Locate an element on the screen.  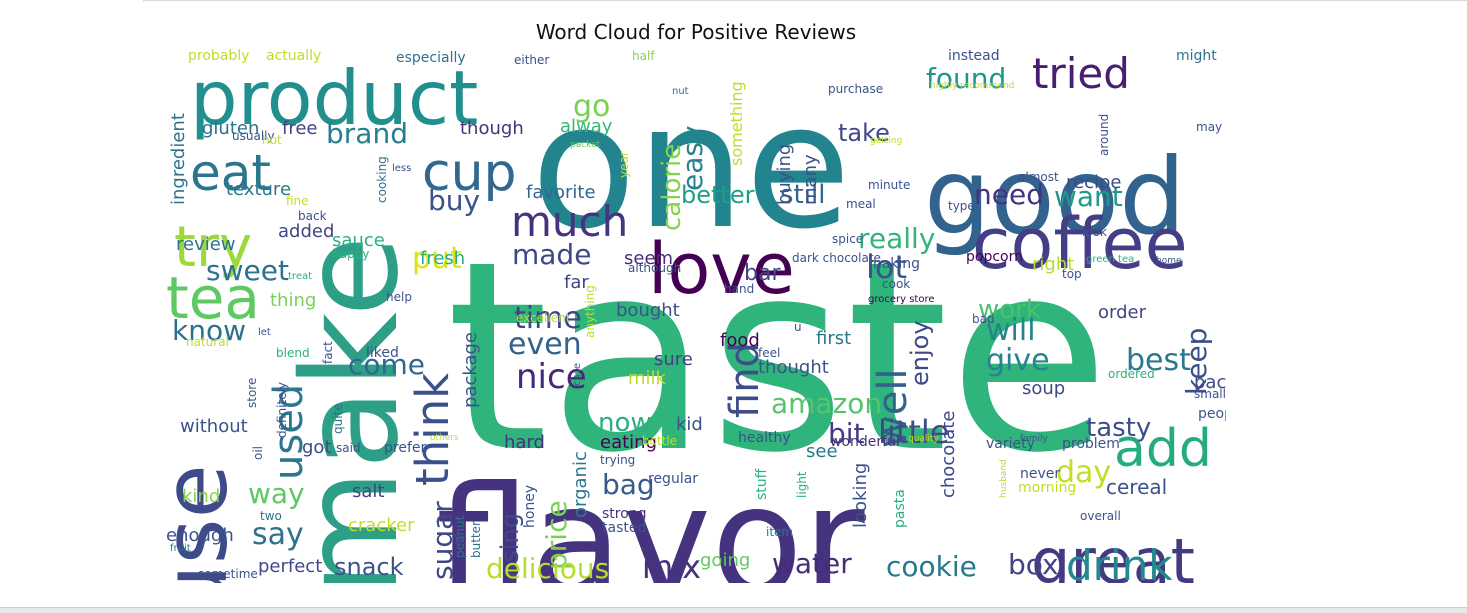
word-cookie: cookie is located at coordinates (931, 566).